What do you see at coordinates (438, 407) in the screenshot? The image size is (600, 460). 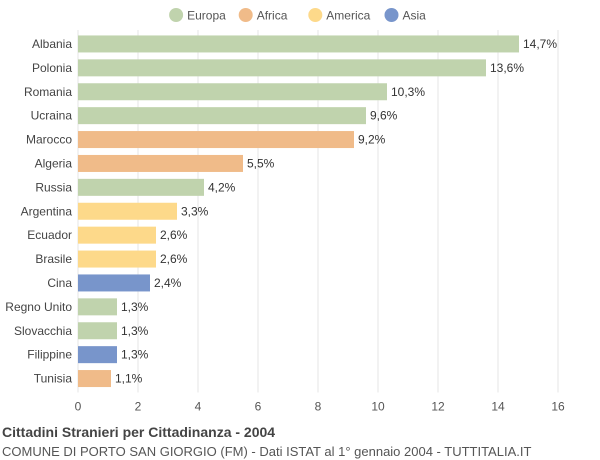 I see `x-tick-label: 12` at bounding box center [438, 407].